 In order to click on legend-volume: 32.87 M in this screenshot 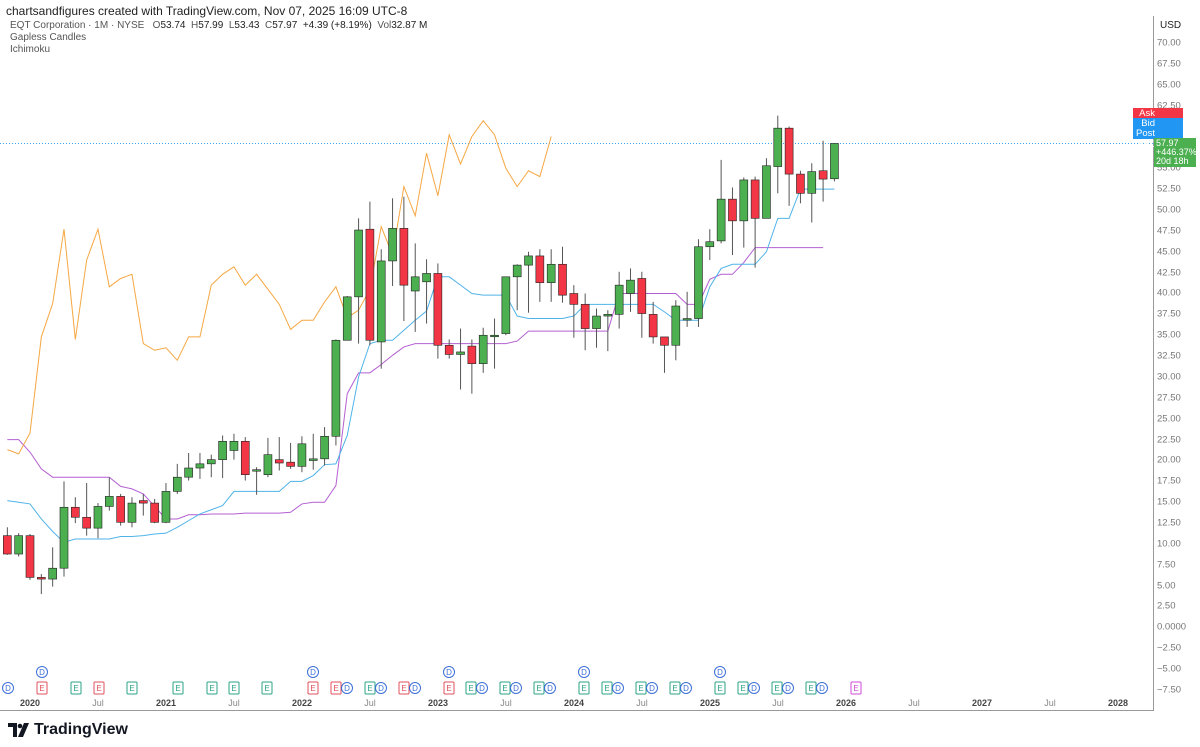, I will do `click(409, 25)`.